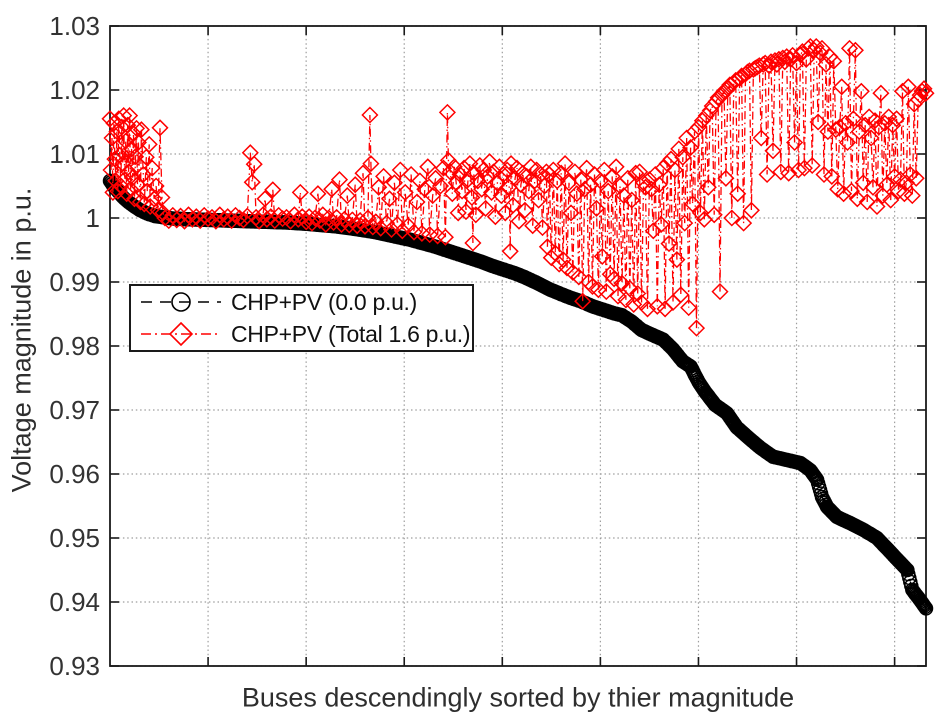 This screenshot has width=950, height=727. I want to click on legend-sample-circle-dashed-icon, so click(181, 302).